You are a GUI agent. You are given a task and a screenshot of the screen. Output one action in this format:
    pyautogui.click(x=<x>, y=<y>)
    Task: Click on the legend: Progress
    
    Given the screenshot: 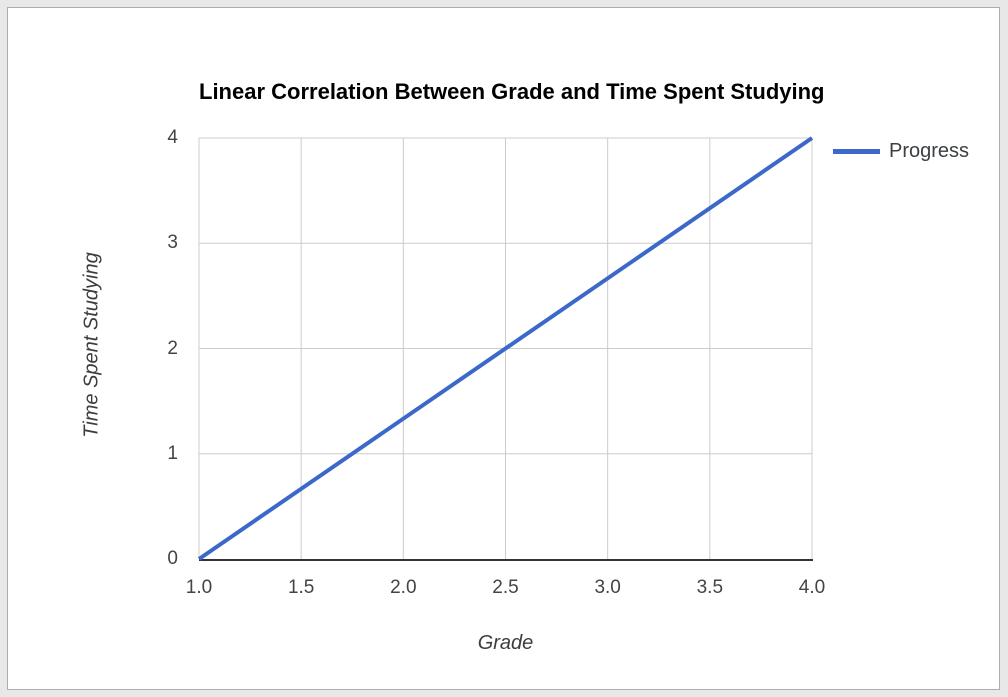 What is the action you would take?
    pyautogui.click(x=901, y=151)
    